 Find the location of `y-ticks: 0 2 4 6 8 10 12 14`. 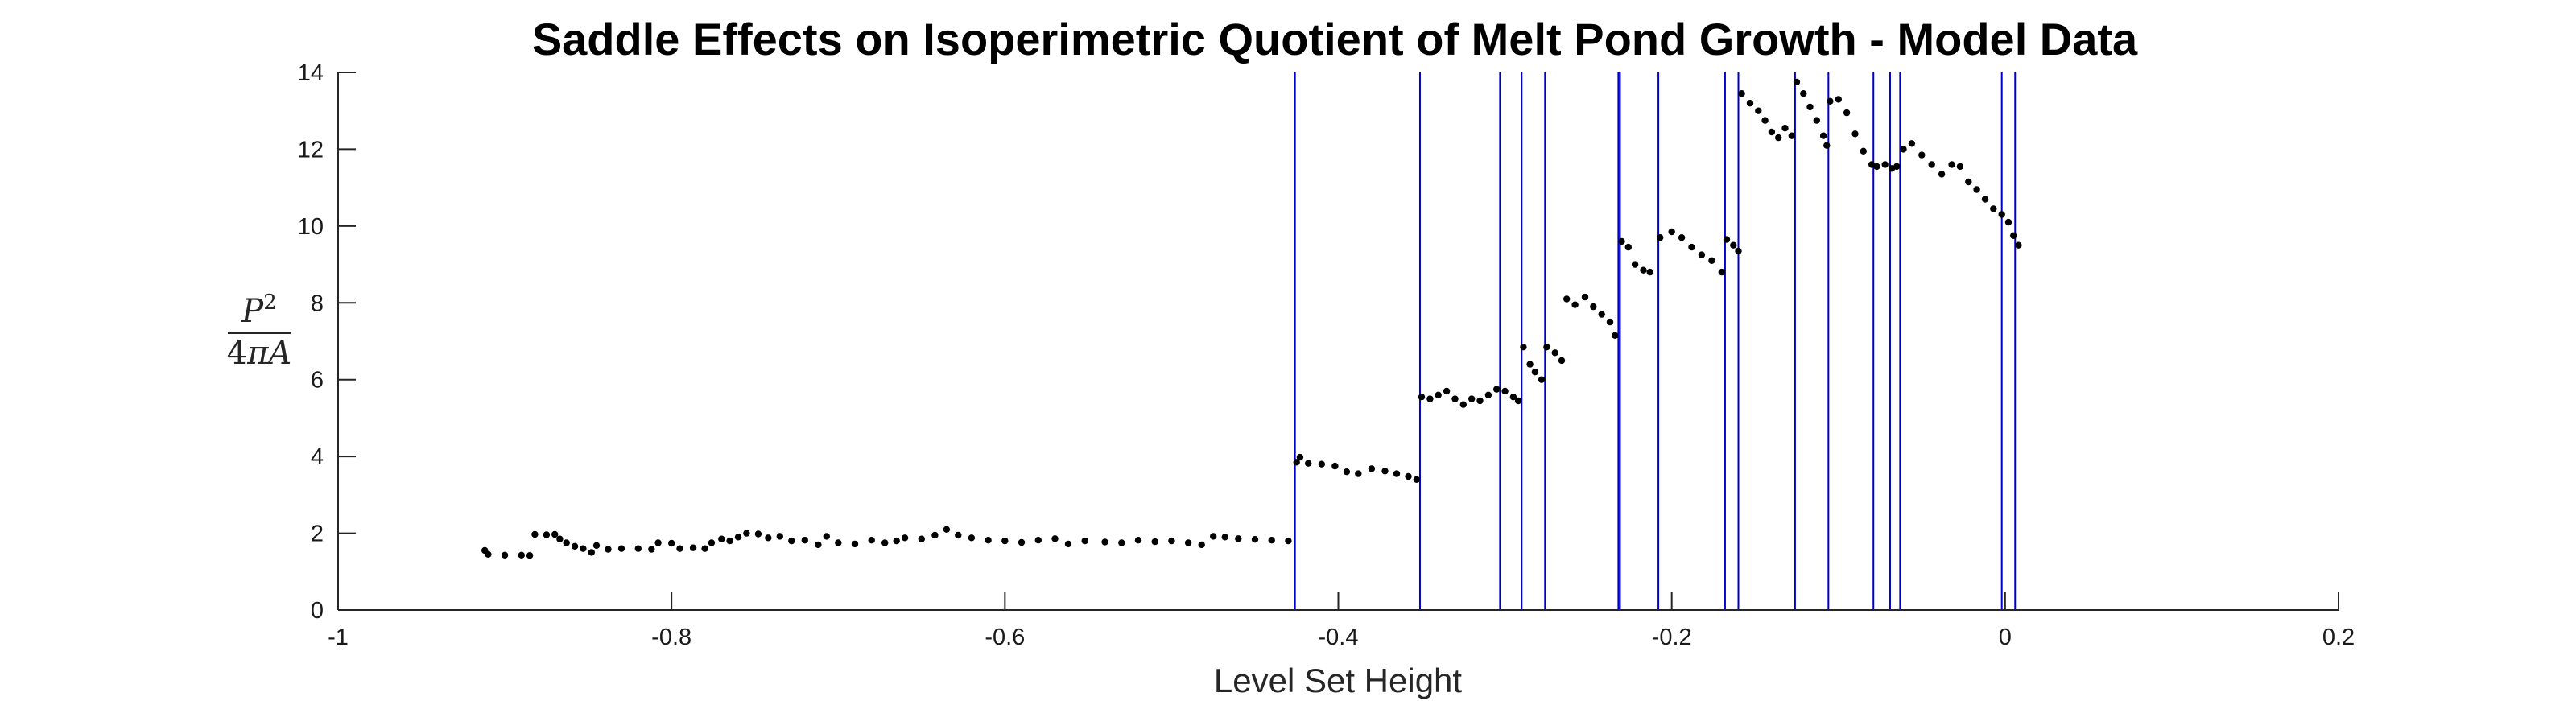

y-ticks: 0 2 4 6 8 10 12 14 is located at coordinates (327, 342).